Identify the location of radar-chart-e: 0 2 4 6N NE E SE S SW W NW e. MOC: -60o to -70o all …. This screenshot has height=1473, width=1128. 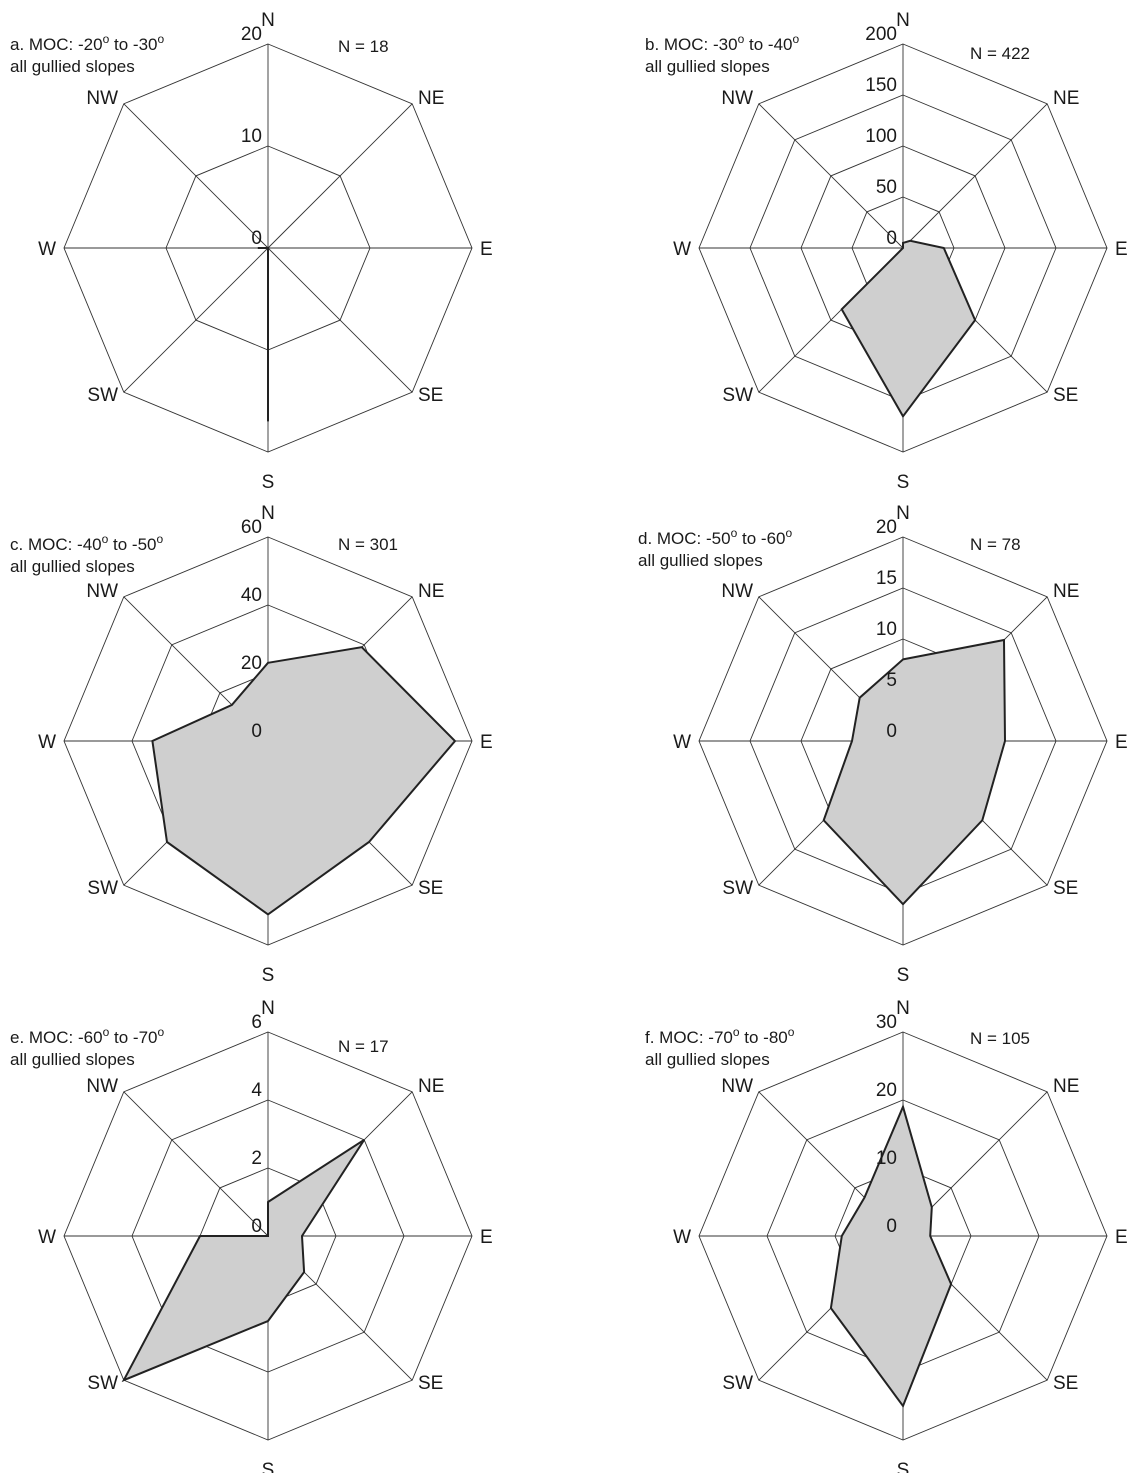
(251, 1235).